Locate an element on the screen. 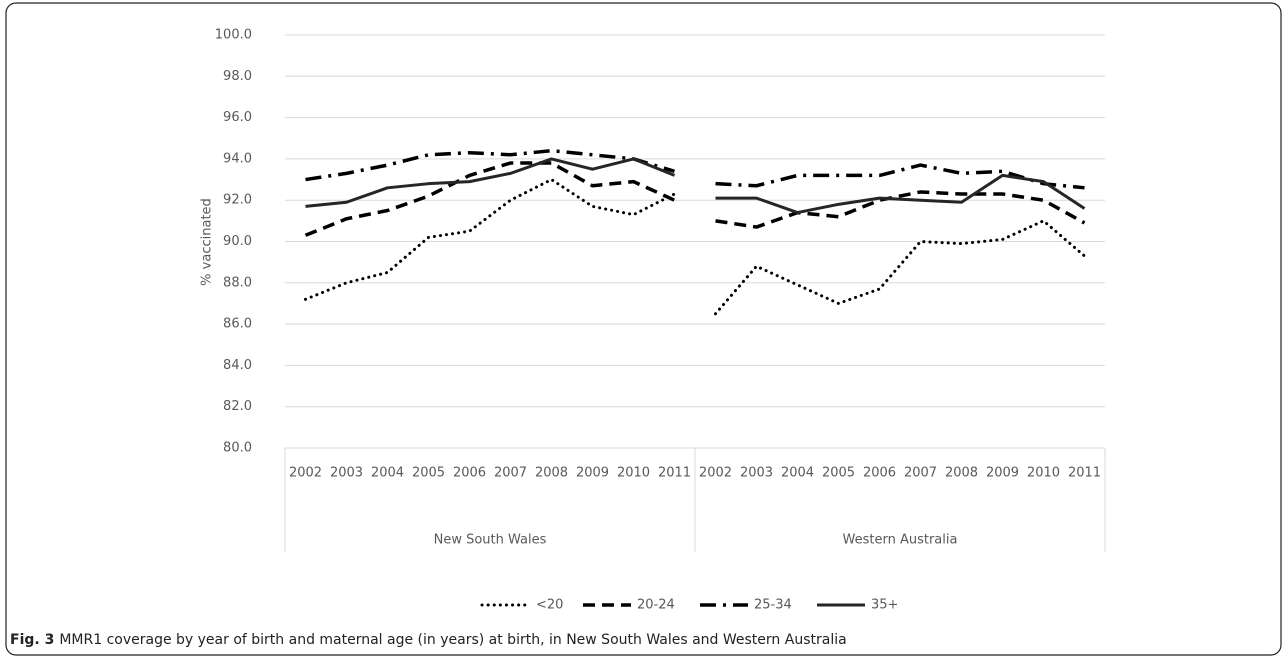 Image resolution: width=1287 pixels, height=660 pixels. y-tick-label: 94.0 is located at coordinates (237, 158).